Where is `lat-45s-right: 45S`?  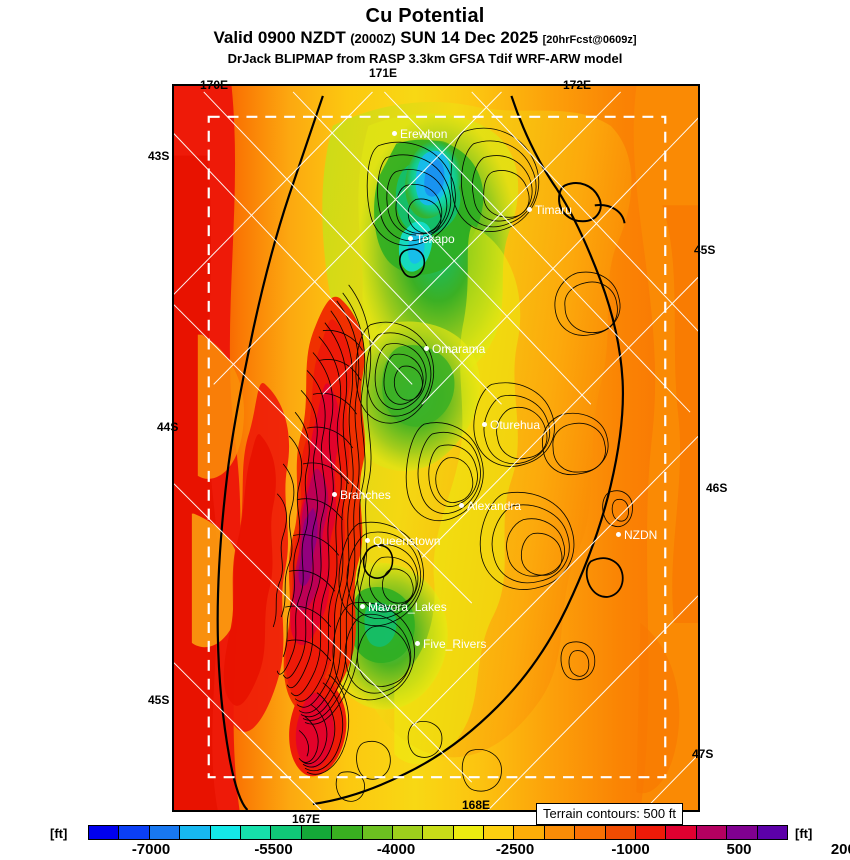
lat-45s-right: 45S is located at coordinates (705, 250).